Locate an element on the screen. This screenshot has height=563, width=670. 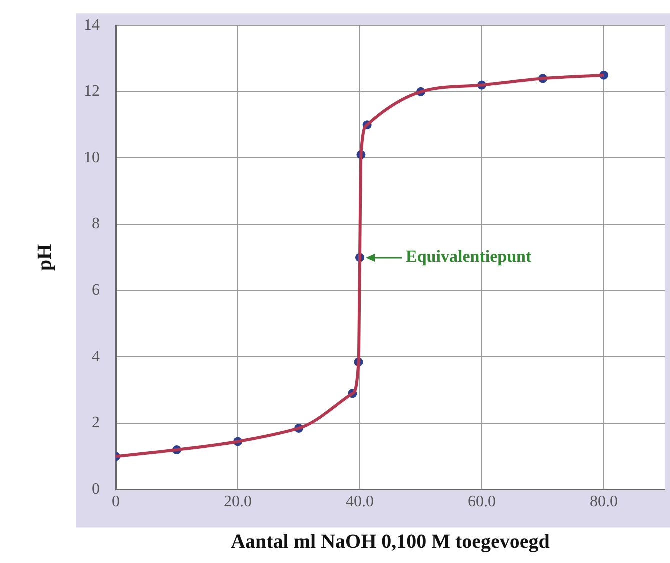
x-axis-title: Aantal ml NaOH 0,100 M toegevoegd is located at coordinates (390, 542).